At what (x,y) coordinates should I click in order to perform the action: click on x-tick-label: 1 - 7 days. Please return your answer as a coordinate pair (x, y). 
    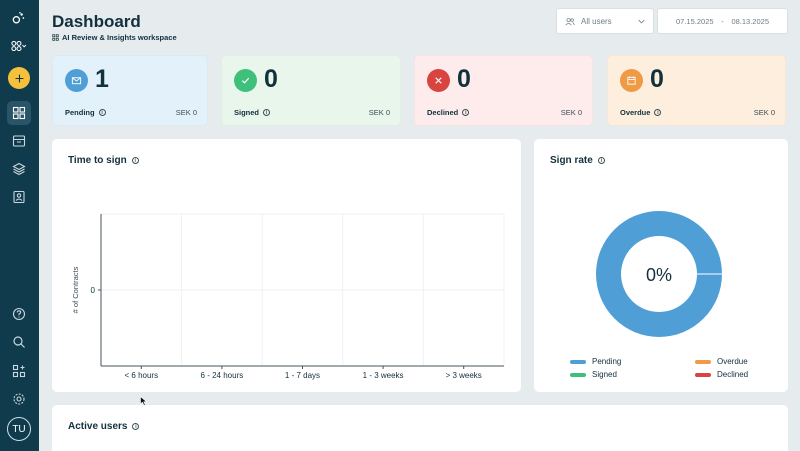
    Looking at the image, I should click on (302, 375).